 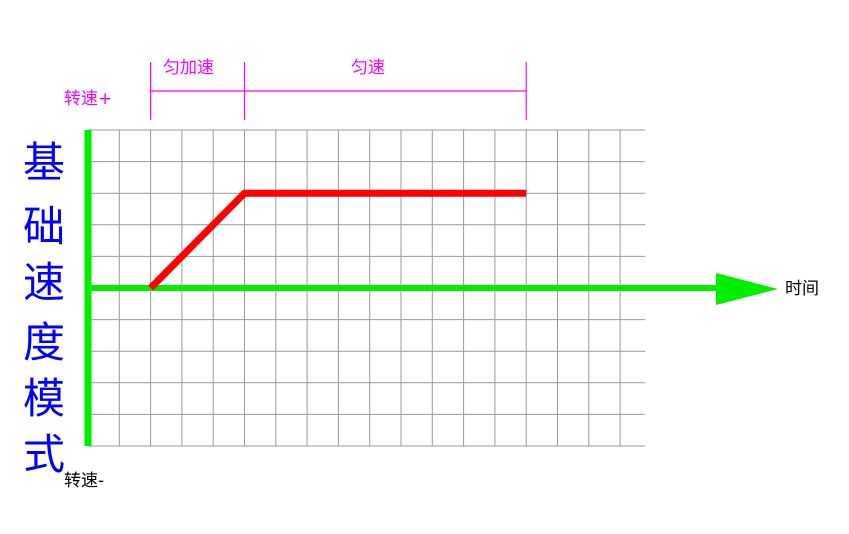 What do you see at coordinates (368, 68) in the screenshot?
I see `phase-label-constant: 匀速` at bounding box center [368, 68].